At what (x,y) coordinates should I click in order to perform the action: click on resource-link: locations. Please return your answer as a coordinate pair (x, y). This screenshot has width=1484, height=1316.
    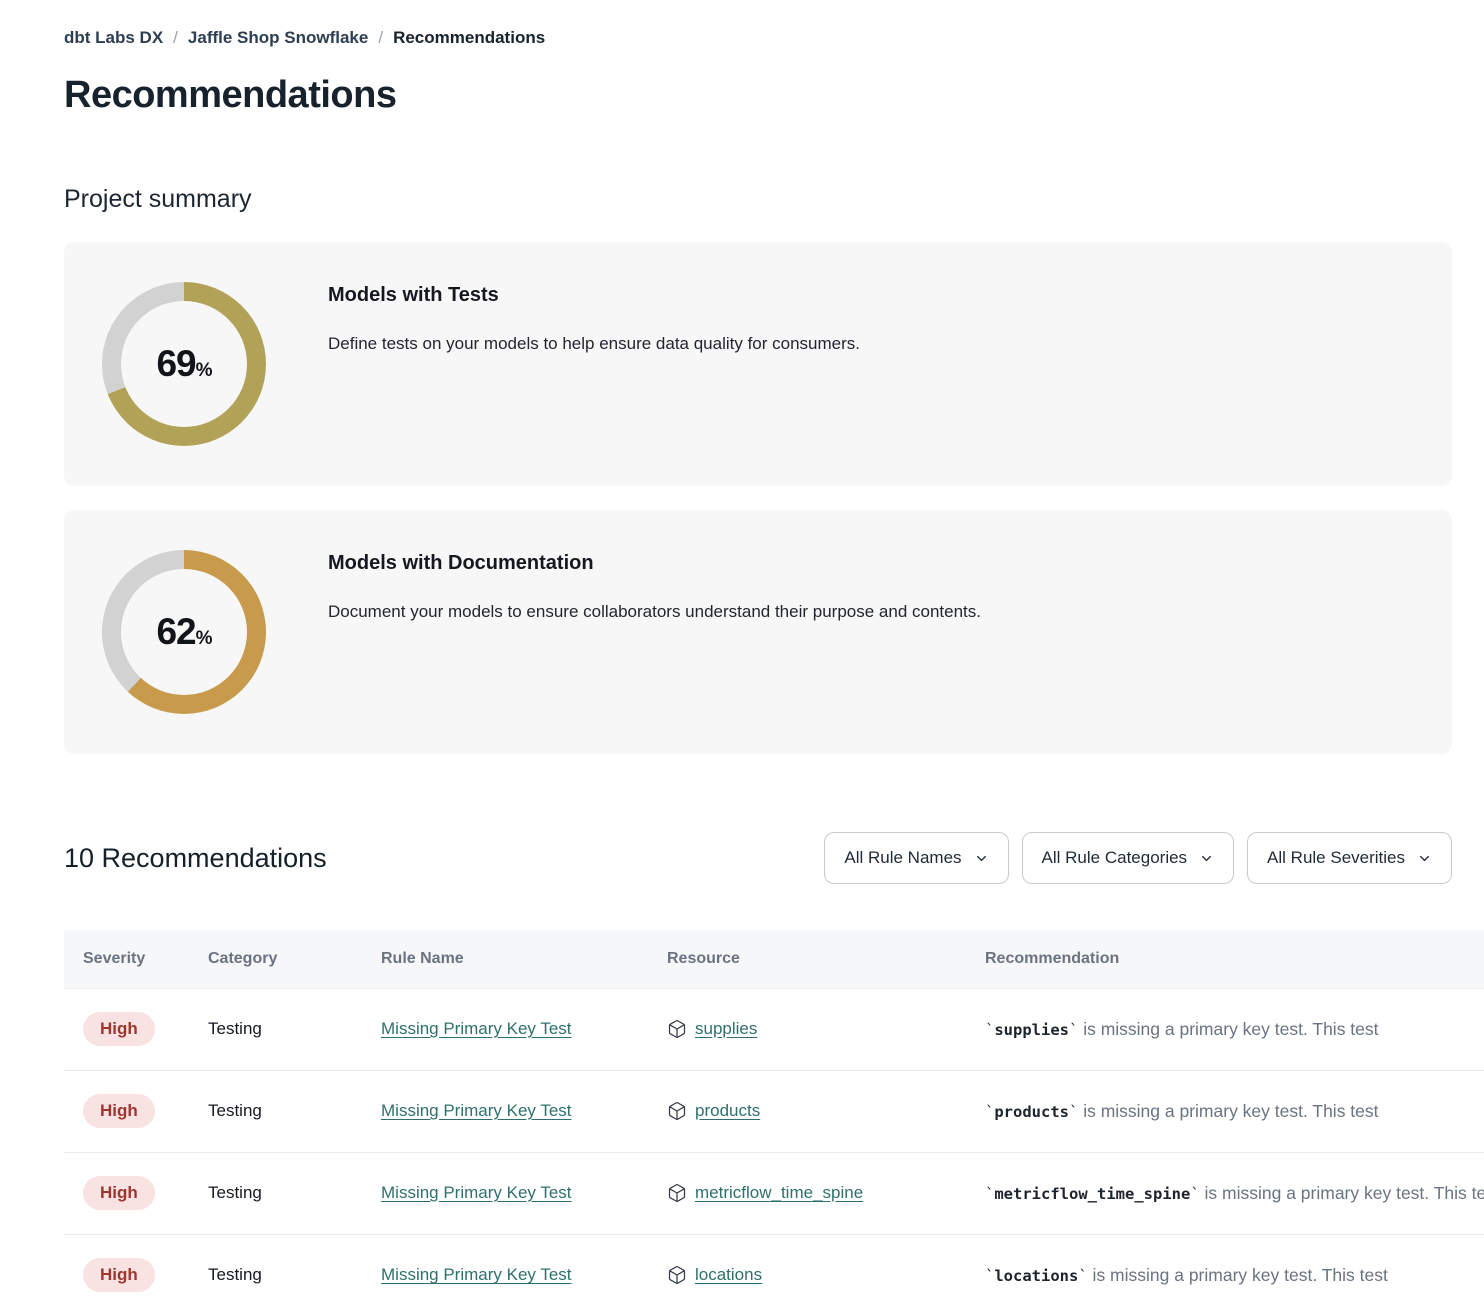
    Looking at the image, I should click on (729, 1275).